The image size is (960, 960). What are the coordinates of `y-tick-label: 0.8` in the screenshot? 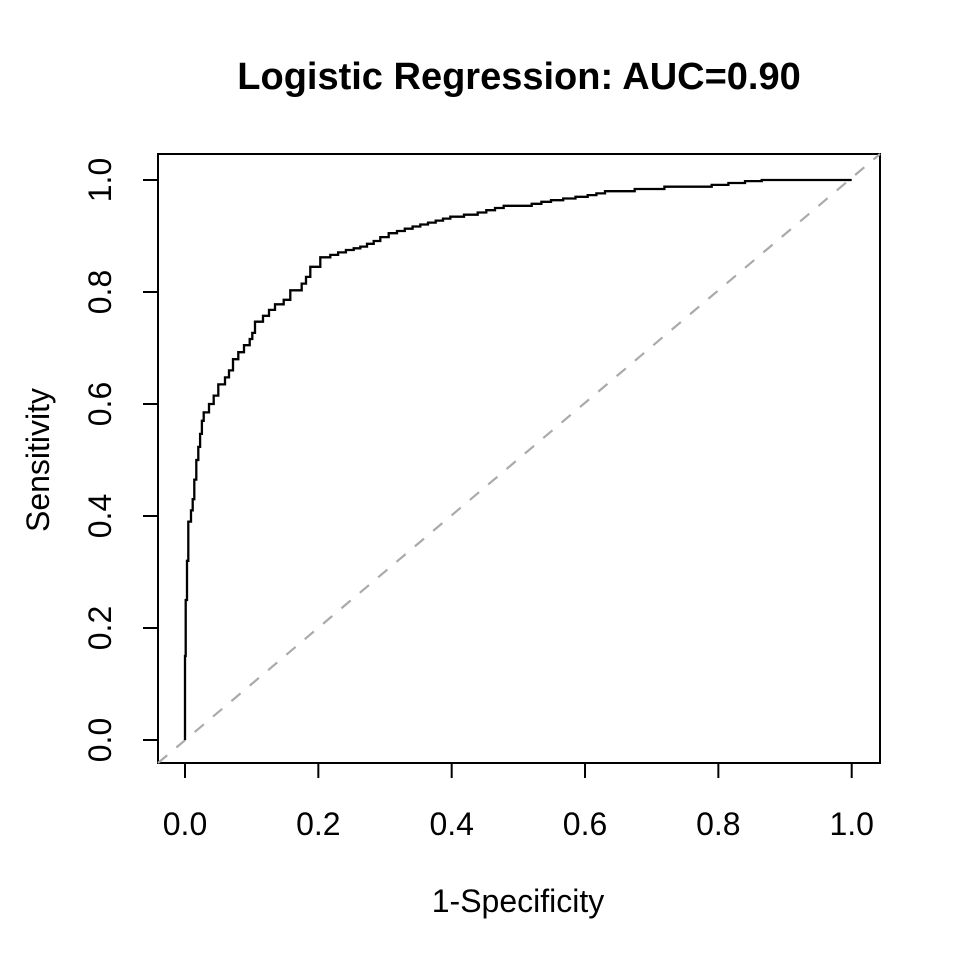 It's located at (100, 292).